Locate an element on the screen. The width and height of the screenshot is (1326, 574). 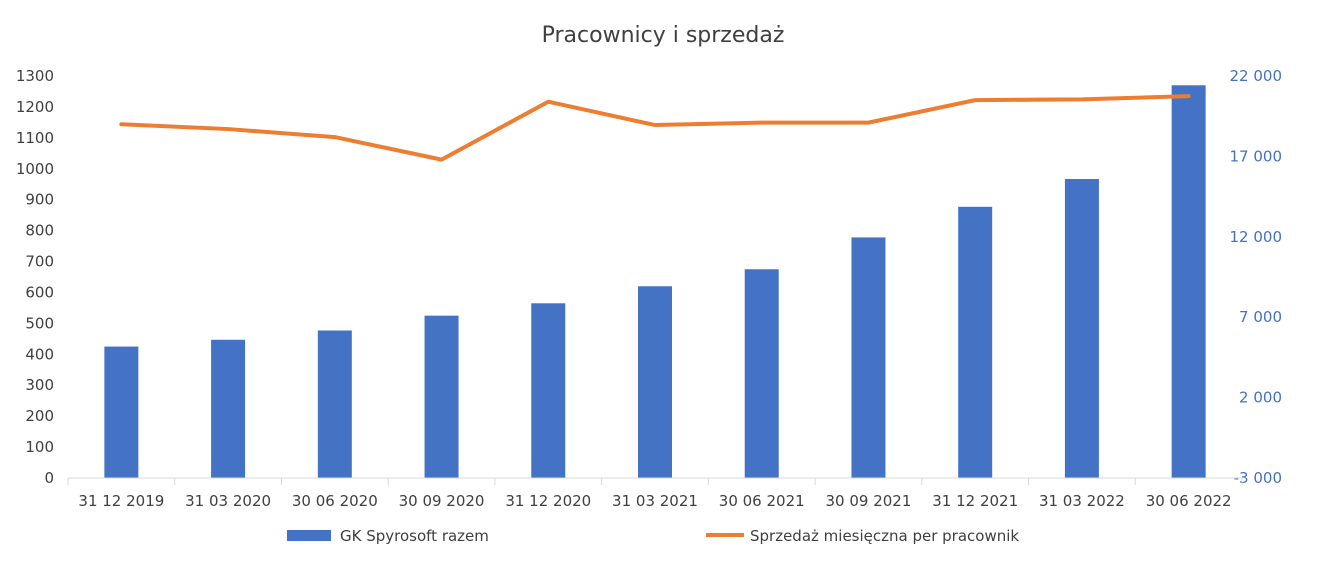
legend-bar-label: GK Spyrosoft razem is located at coordinates (414, 536).